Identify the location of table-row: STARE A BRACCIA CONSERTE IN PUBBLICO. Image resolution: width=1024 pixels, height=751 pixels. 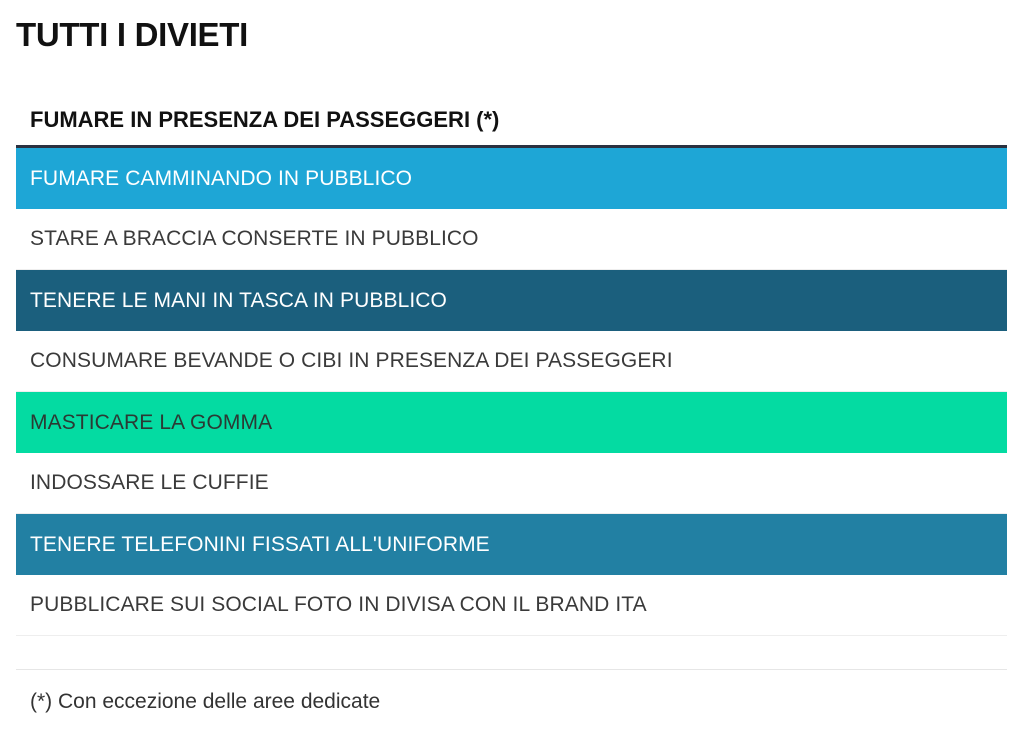
(511, 239).